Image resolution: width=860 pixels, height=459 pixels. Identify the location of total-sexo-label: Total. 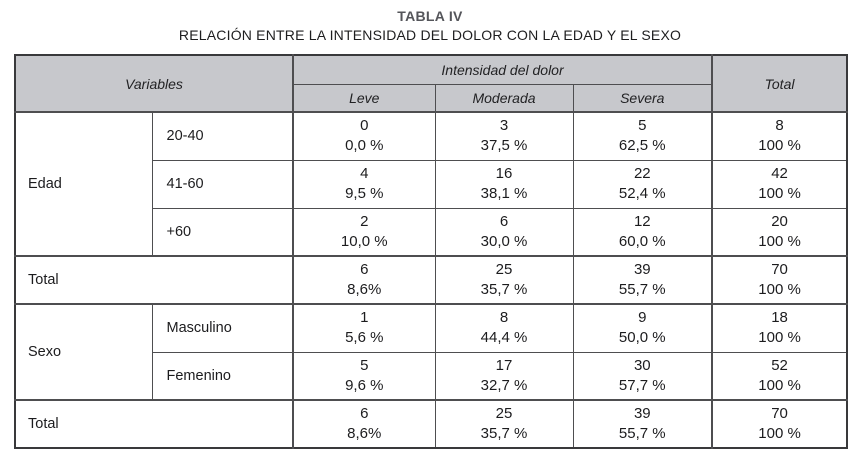
(154, 424).